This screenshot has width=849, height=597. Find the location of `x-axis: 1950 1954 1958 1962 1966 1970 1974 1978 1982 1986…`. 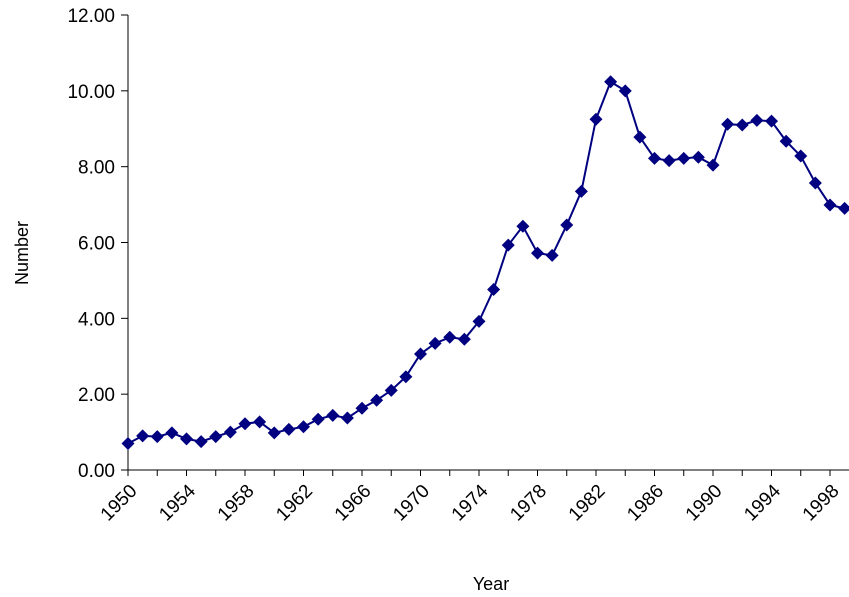

x-axis: 1950 1954 1958 1962 1966 1970 1974 1978 1982 1986… is located at coordinates (473, 497).